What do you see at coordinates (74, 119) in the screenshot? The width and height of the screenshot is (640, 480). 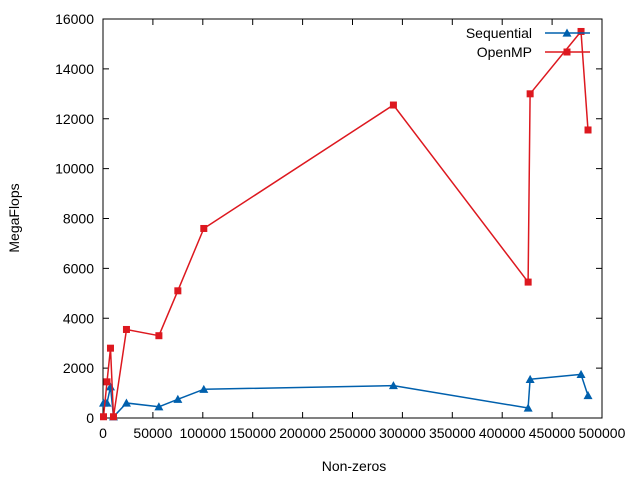 I see `y-tick-label: 12000` at bounding box center [74, 119].